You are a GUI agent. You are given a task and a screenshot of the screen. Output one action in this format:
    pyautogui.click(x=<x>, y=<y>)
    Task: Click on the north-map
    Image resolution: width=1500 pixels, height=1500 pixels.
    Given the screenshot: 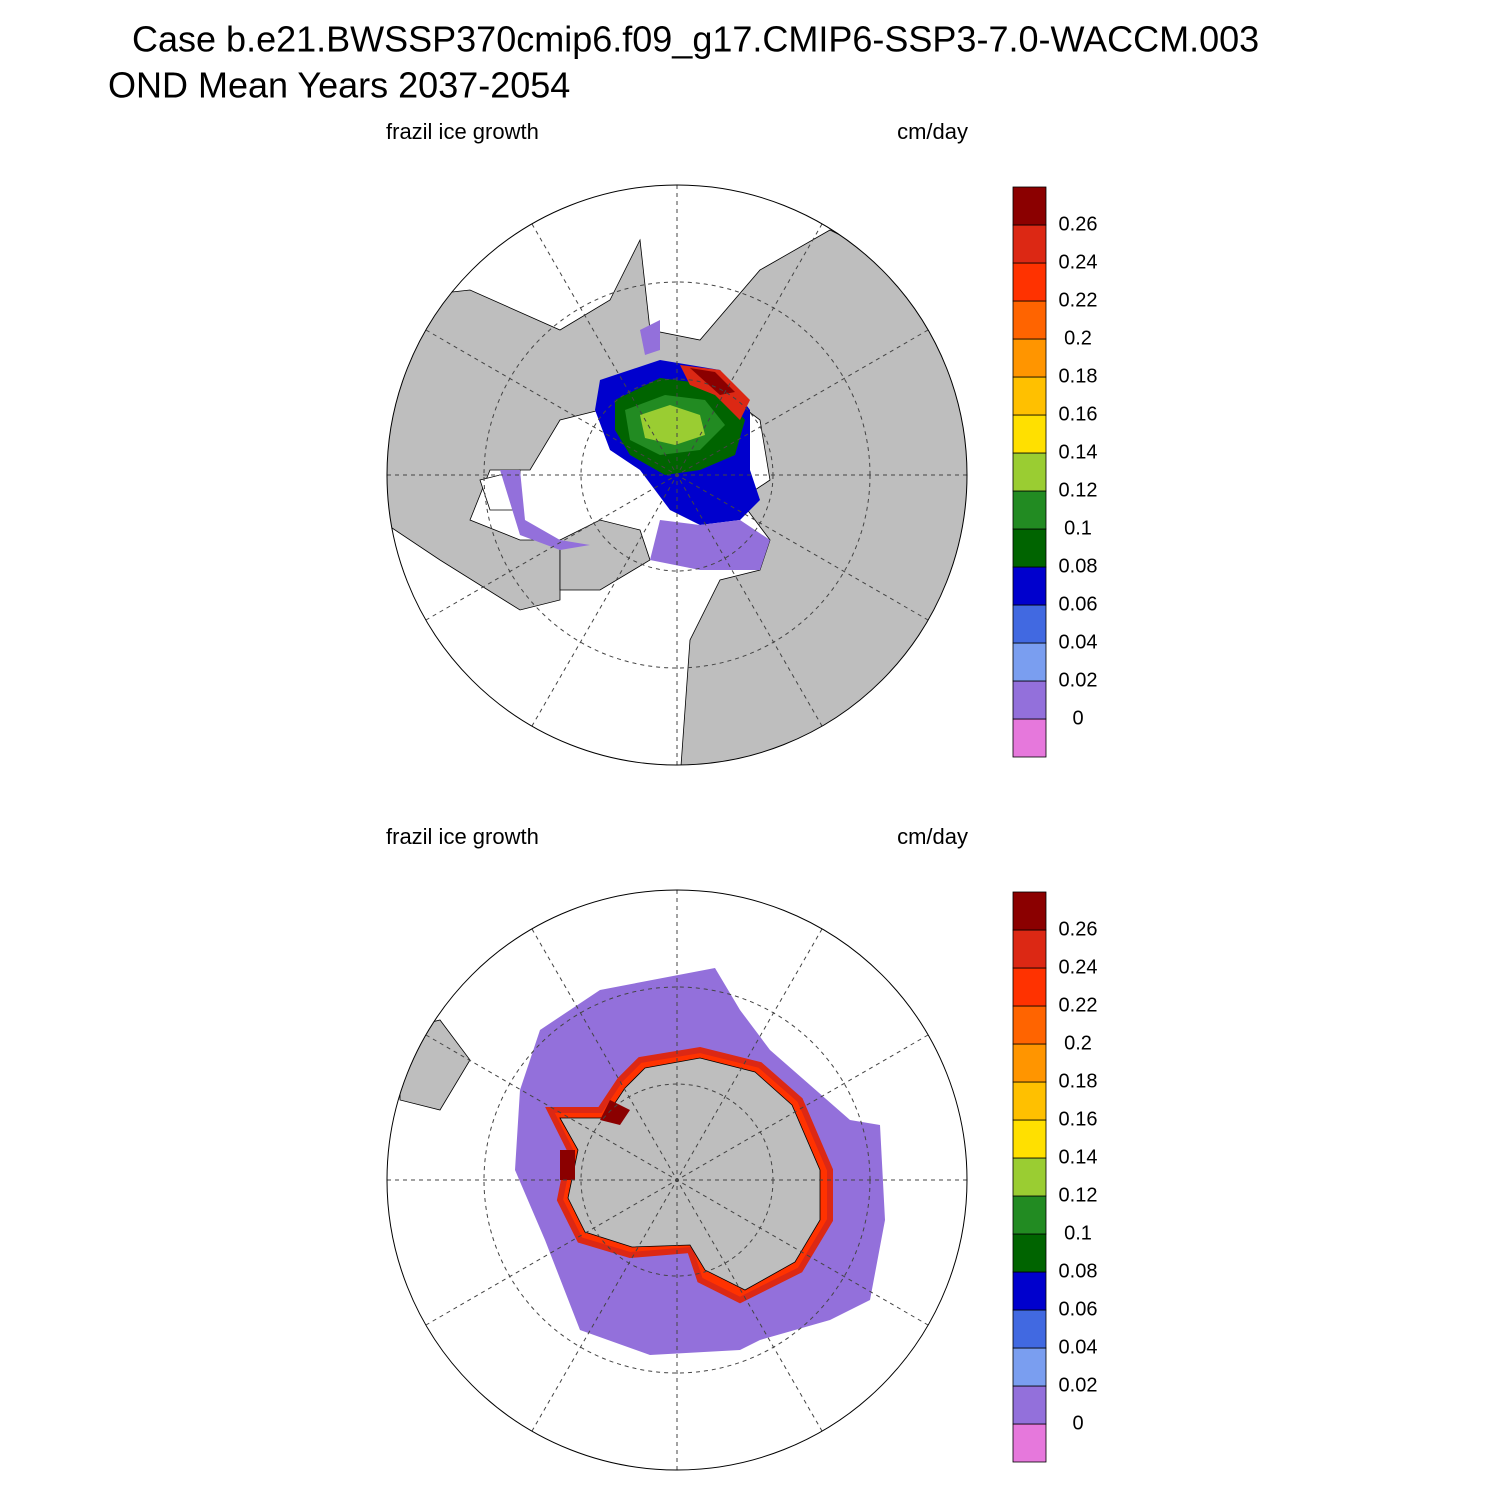 What is the action you would take?
    pyautogui.click(x=677, y=475)
    